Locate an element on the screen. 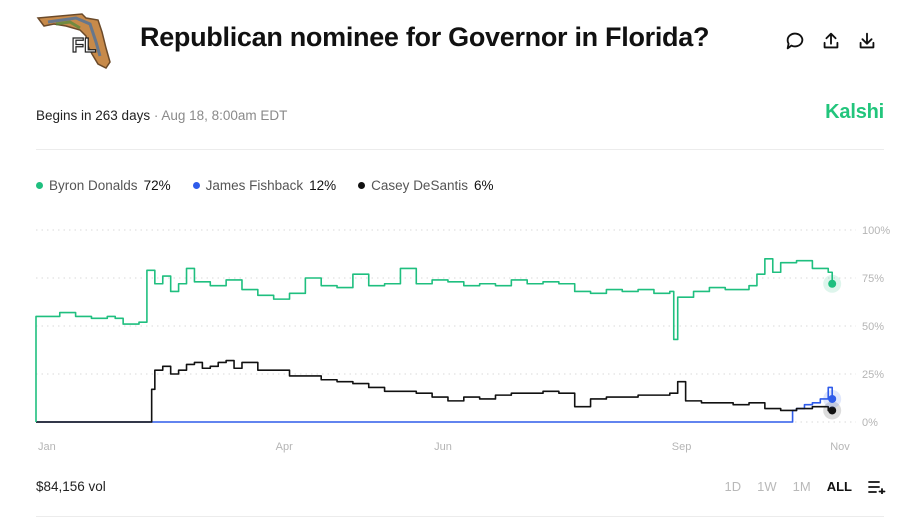 The image size is (906, 524). range-1w: 1W is located at coordinates (767, 486).